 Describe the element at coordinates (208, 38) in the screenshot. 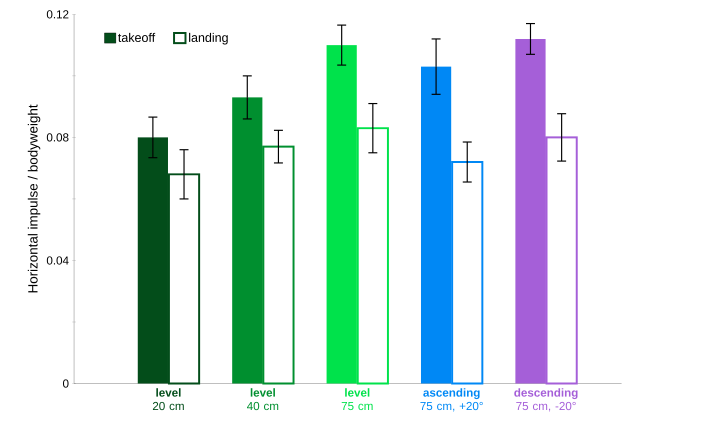

I see `legend-label: landing` at that location.